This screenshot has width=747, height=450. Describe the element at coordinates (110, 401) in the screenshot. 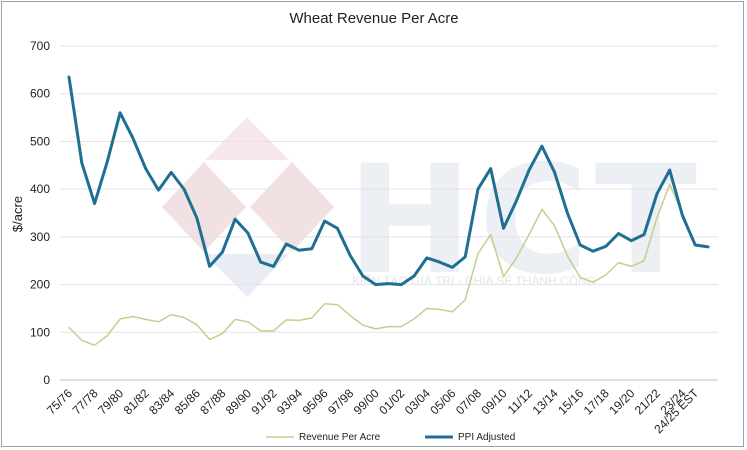

I see `x-tick-label: 79/80` at that location.